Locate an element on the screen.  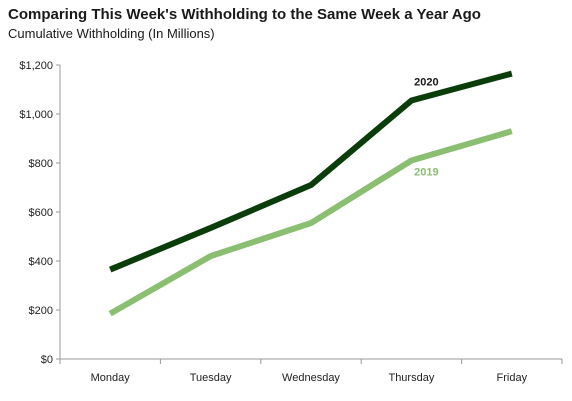
x-tick-label: Friday is located at coordinates (512, 378).